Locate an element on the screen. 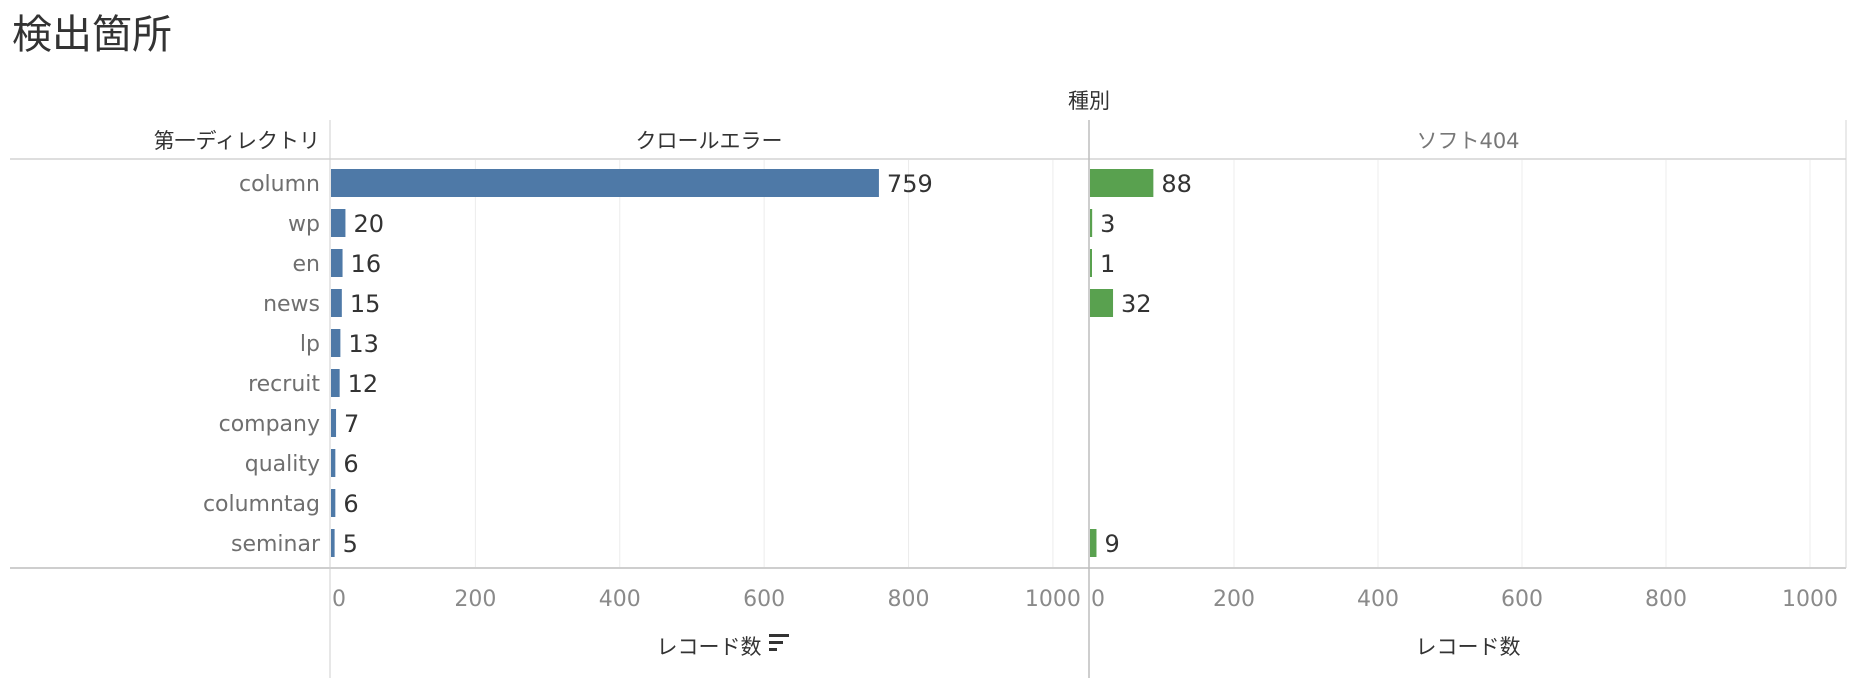  panel-header-crawl-error: クロールエラー is located at coordinates (709, 141).